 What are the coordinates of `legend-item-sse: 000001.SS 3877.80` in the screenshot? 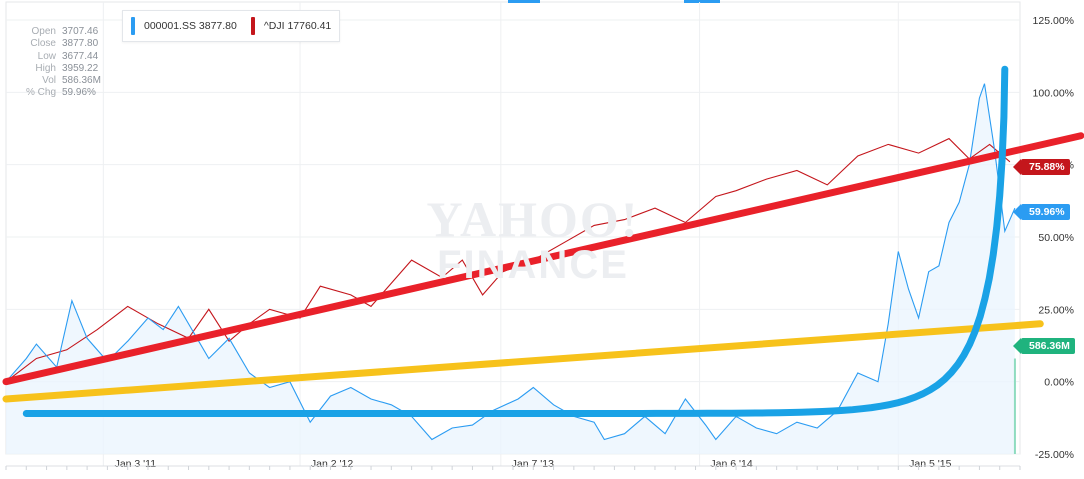 It's located at (184, 26).